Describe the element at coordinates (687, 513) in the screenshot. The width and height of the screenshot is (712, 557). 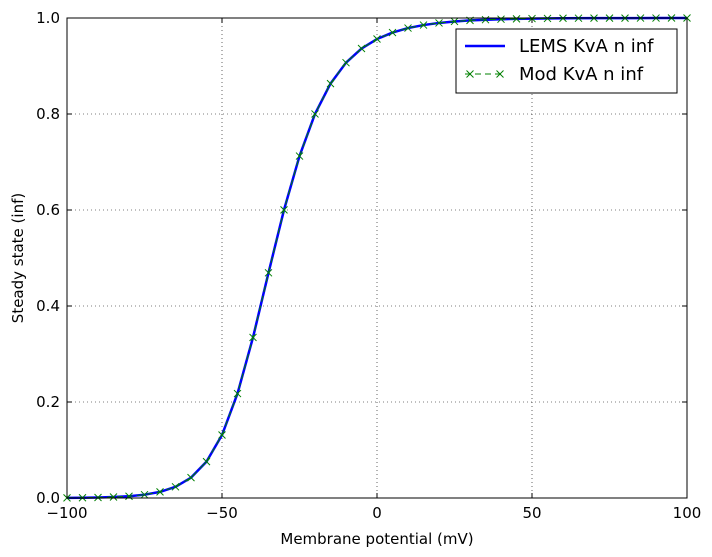
I see `x-tick-label: 100` at that location.